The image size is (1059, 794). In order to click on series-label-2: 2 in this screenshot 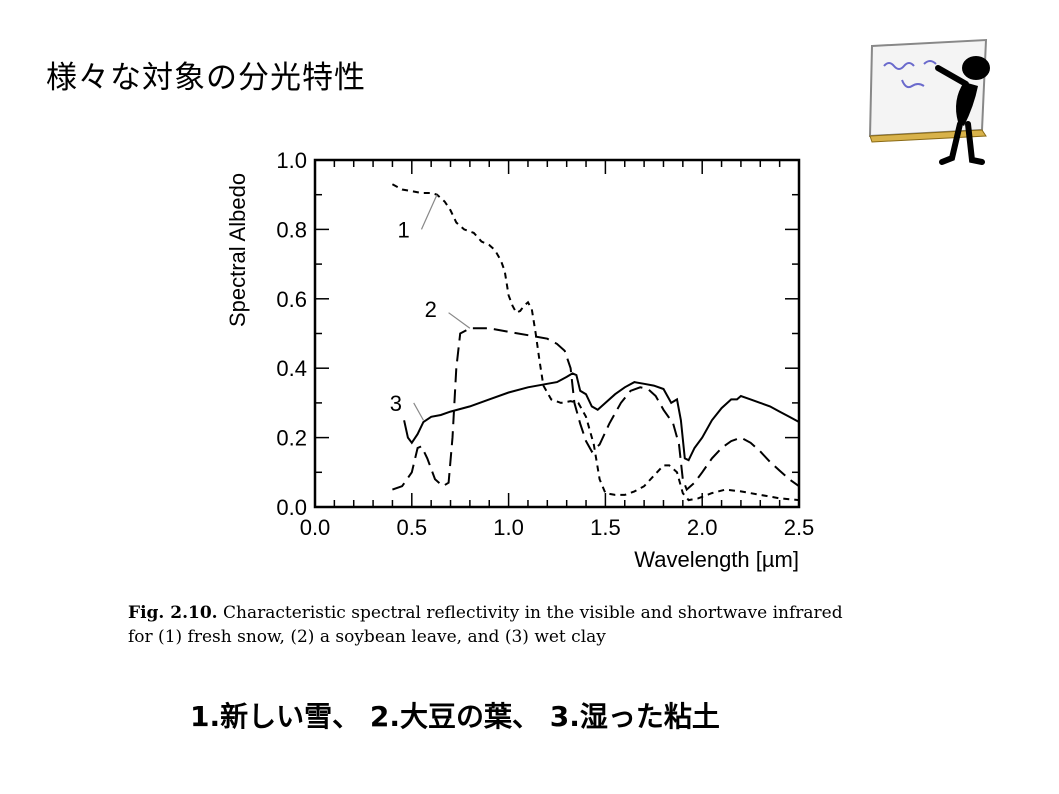, I will do `click(431, 309)`.